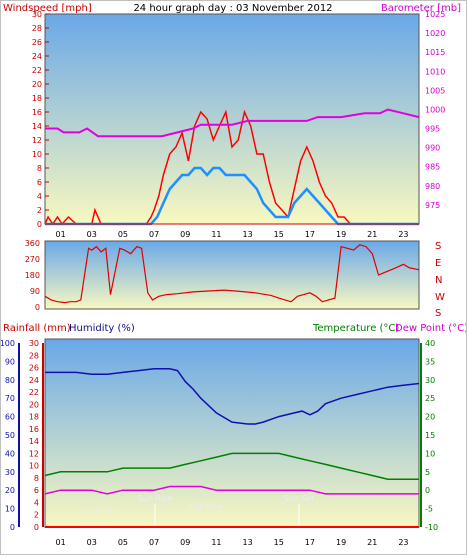 This screenshot has height=559, width=467. What do you see at coordinates (438, 313) in the screenshot?
I see `wind-dir-label-s-bottom: S` at bounding box center [438, 313].